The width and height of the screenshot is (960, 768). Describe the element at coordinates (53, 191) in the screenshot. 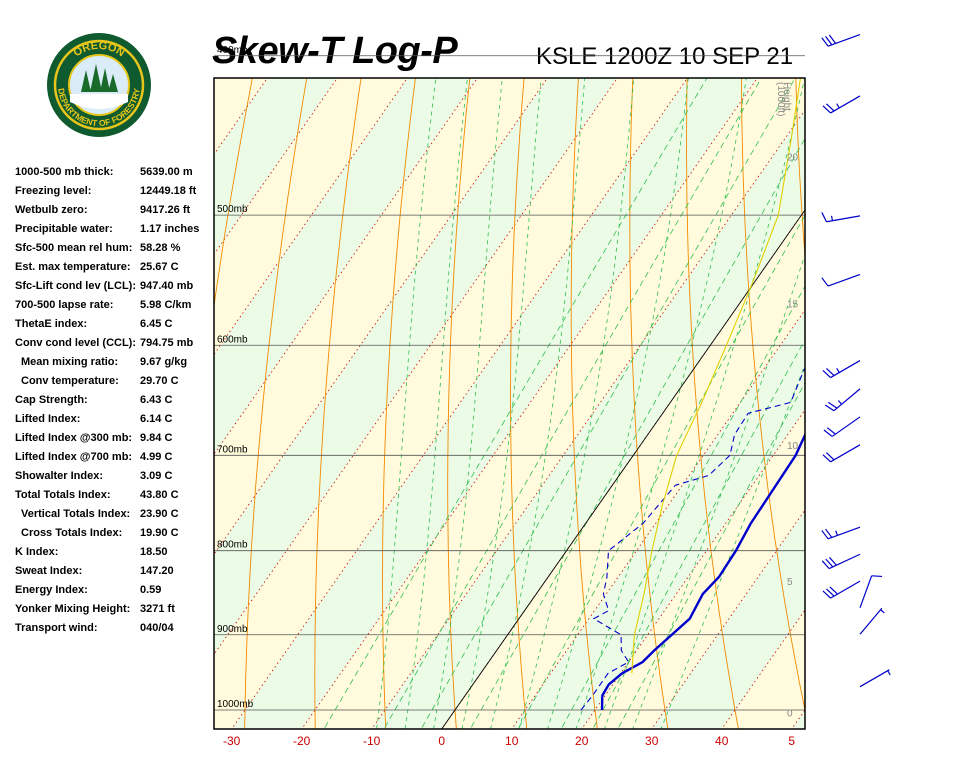

I see `index-label: Freezing level:` at that location.